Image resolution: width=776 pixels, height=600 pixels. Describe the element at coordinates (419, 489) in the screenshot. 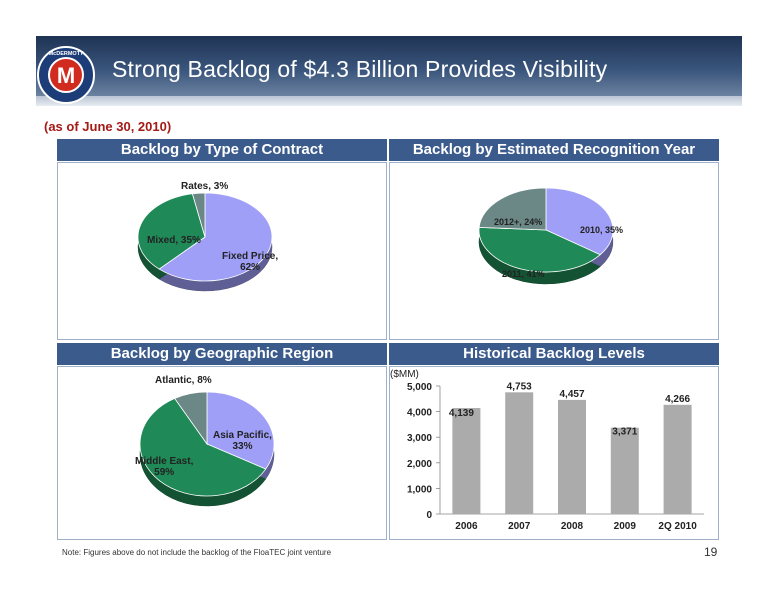

I see `bar-y-tick: 1,000` at that location.